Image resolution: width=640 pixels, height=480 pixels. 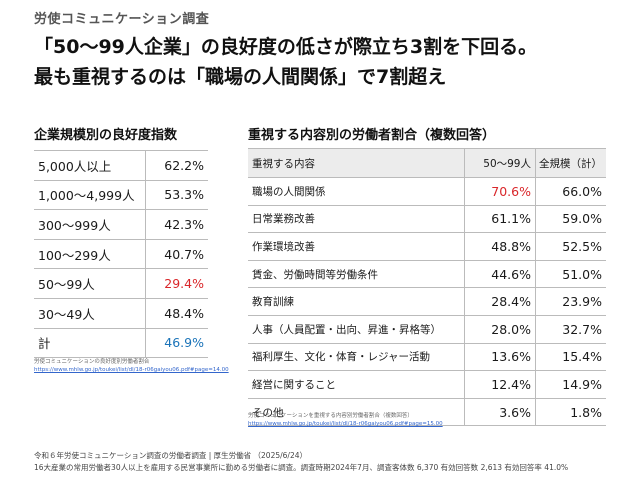 I want to click on table-row: 1,000〜4,999人 53.3%, so click(x=121, y=194).